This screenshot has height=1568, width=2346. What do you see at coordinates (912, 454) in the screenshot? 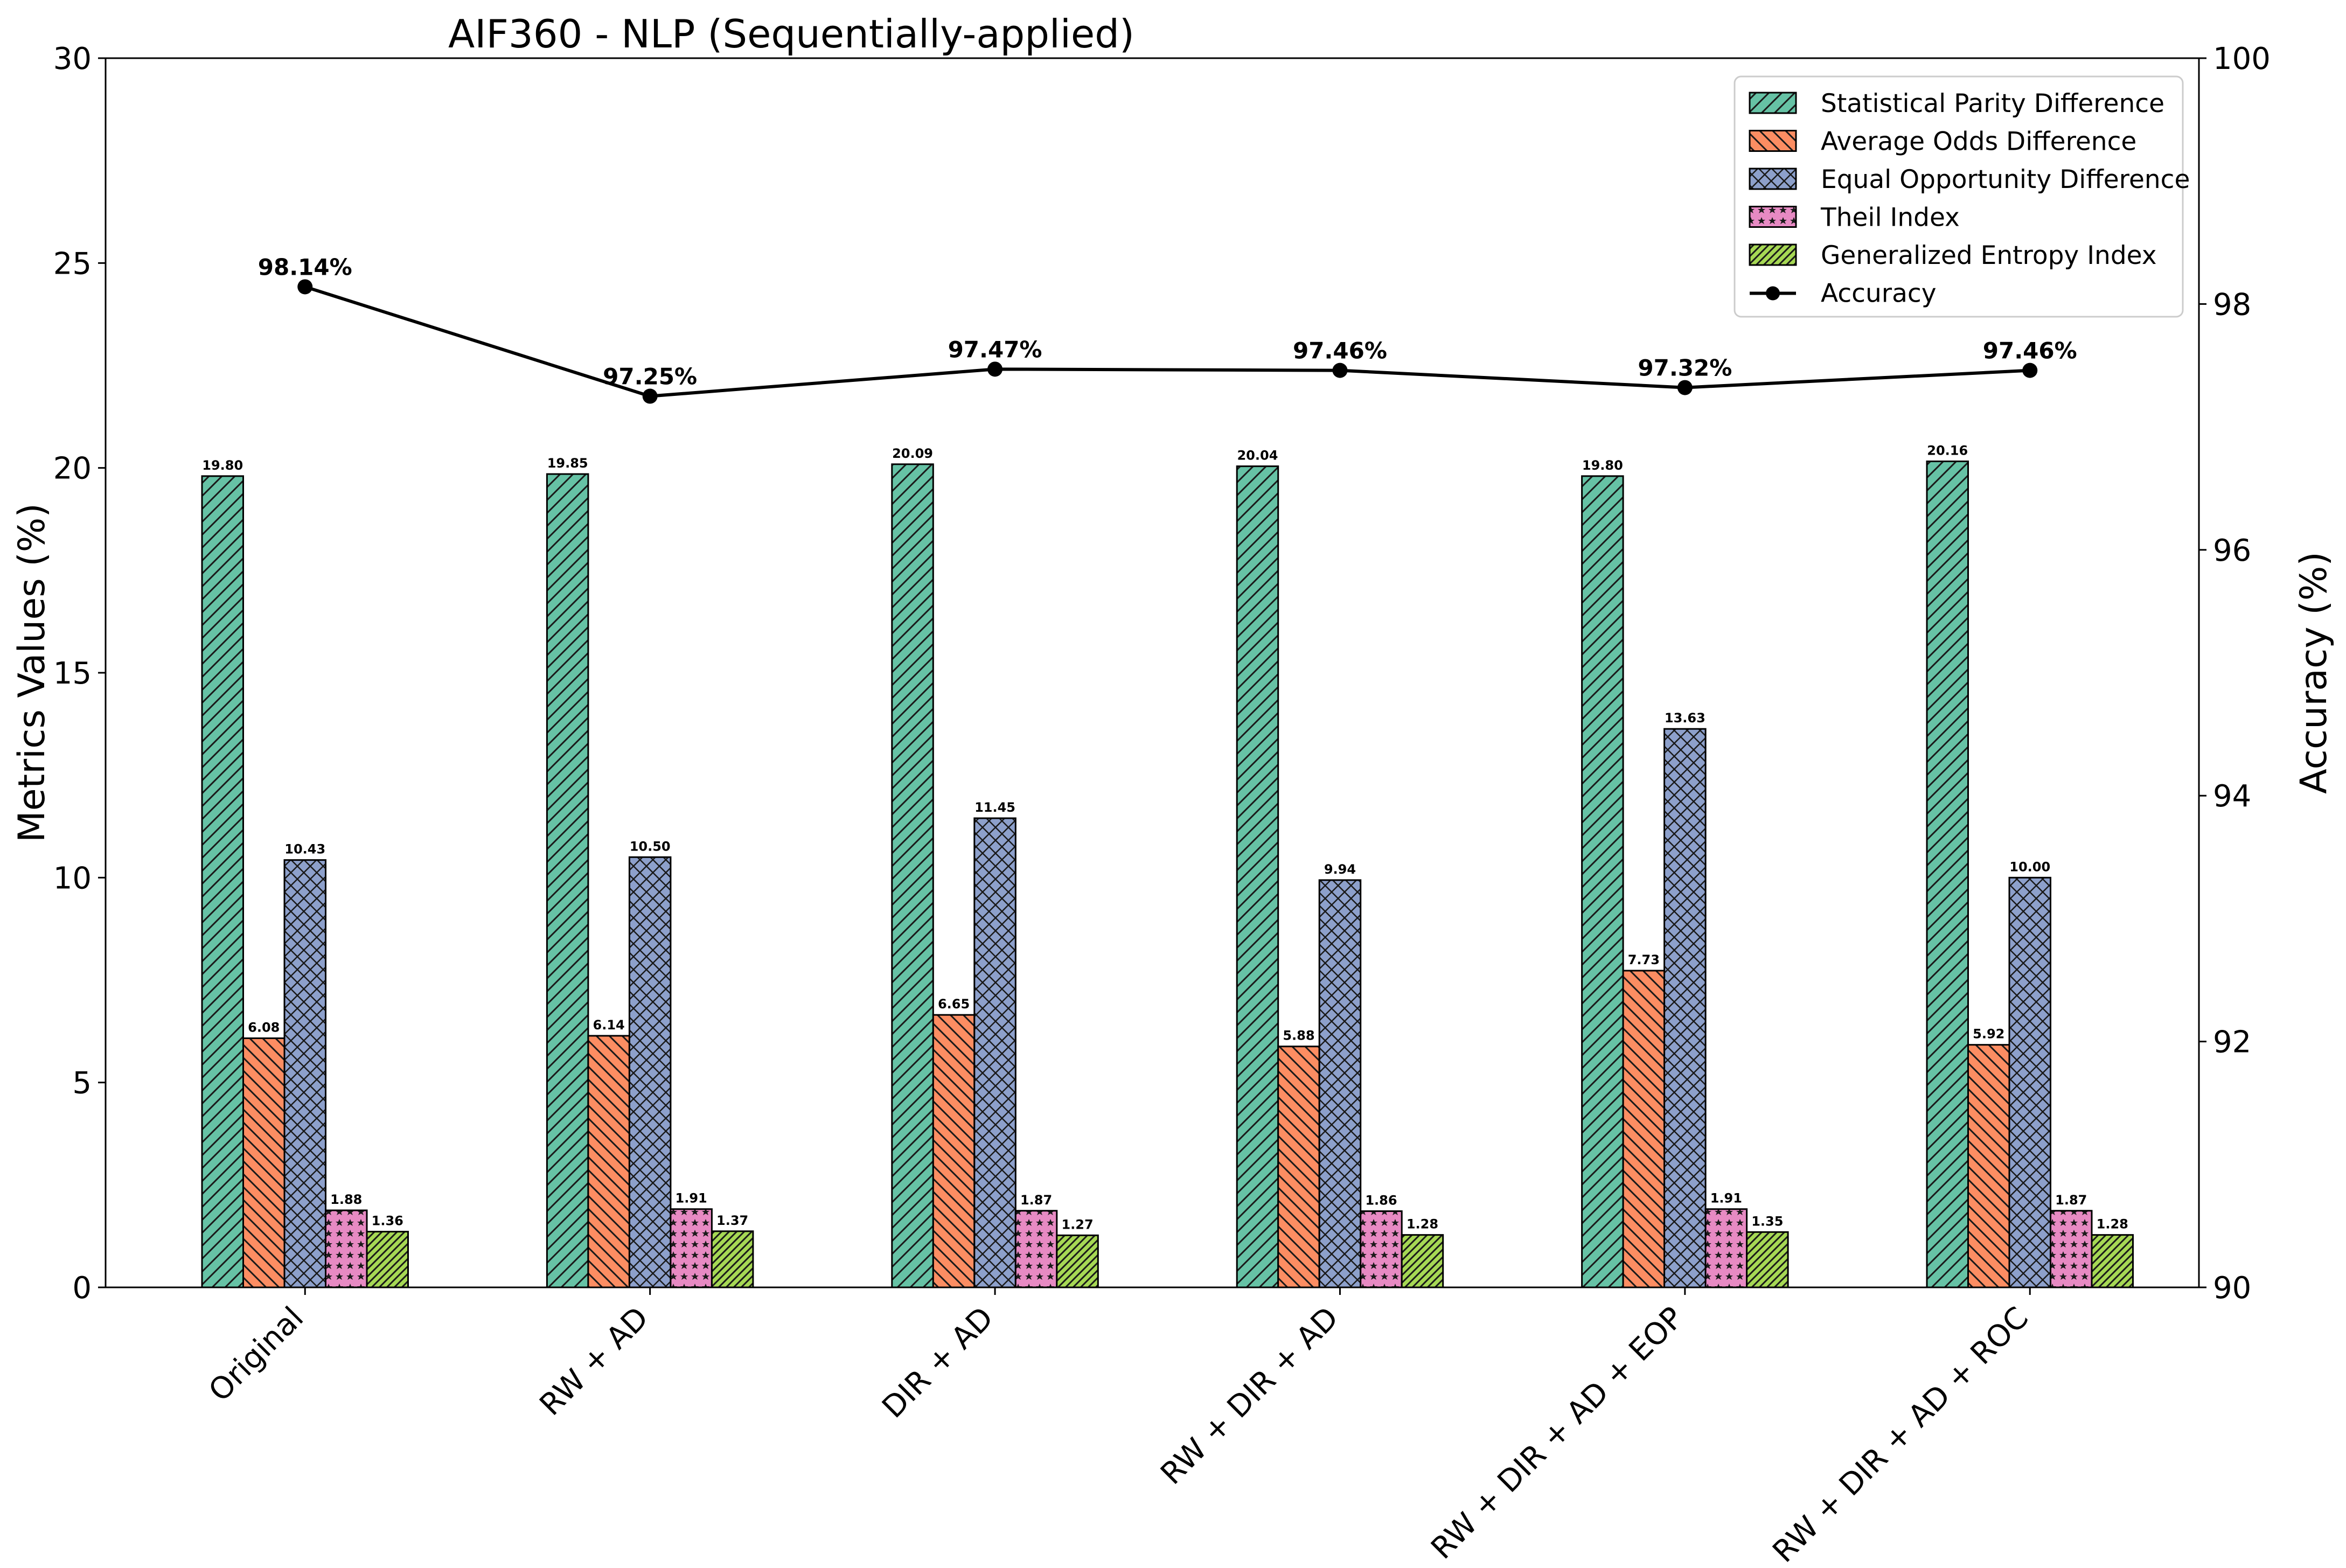
I see `bar-value-label: 20.09` at bounding box center [912, 454].